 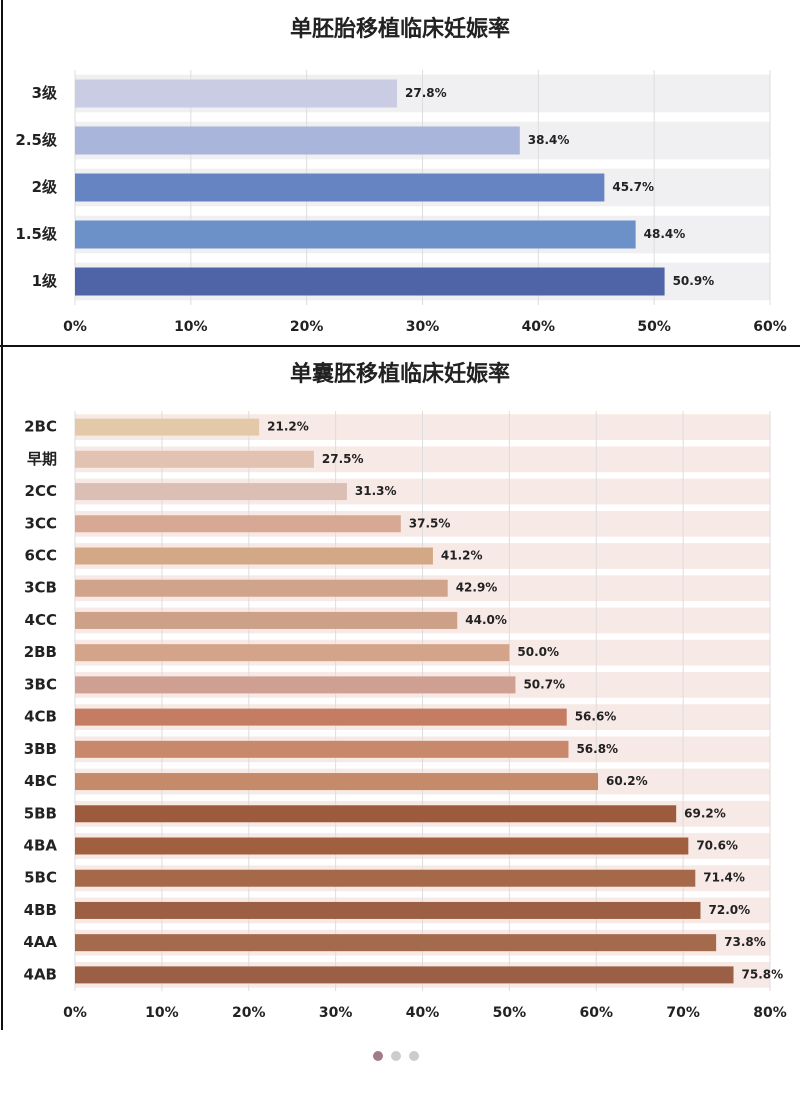 I want to click on value-label: 42.9%, so click(x=477, y=588).